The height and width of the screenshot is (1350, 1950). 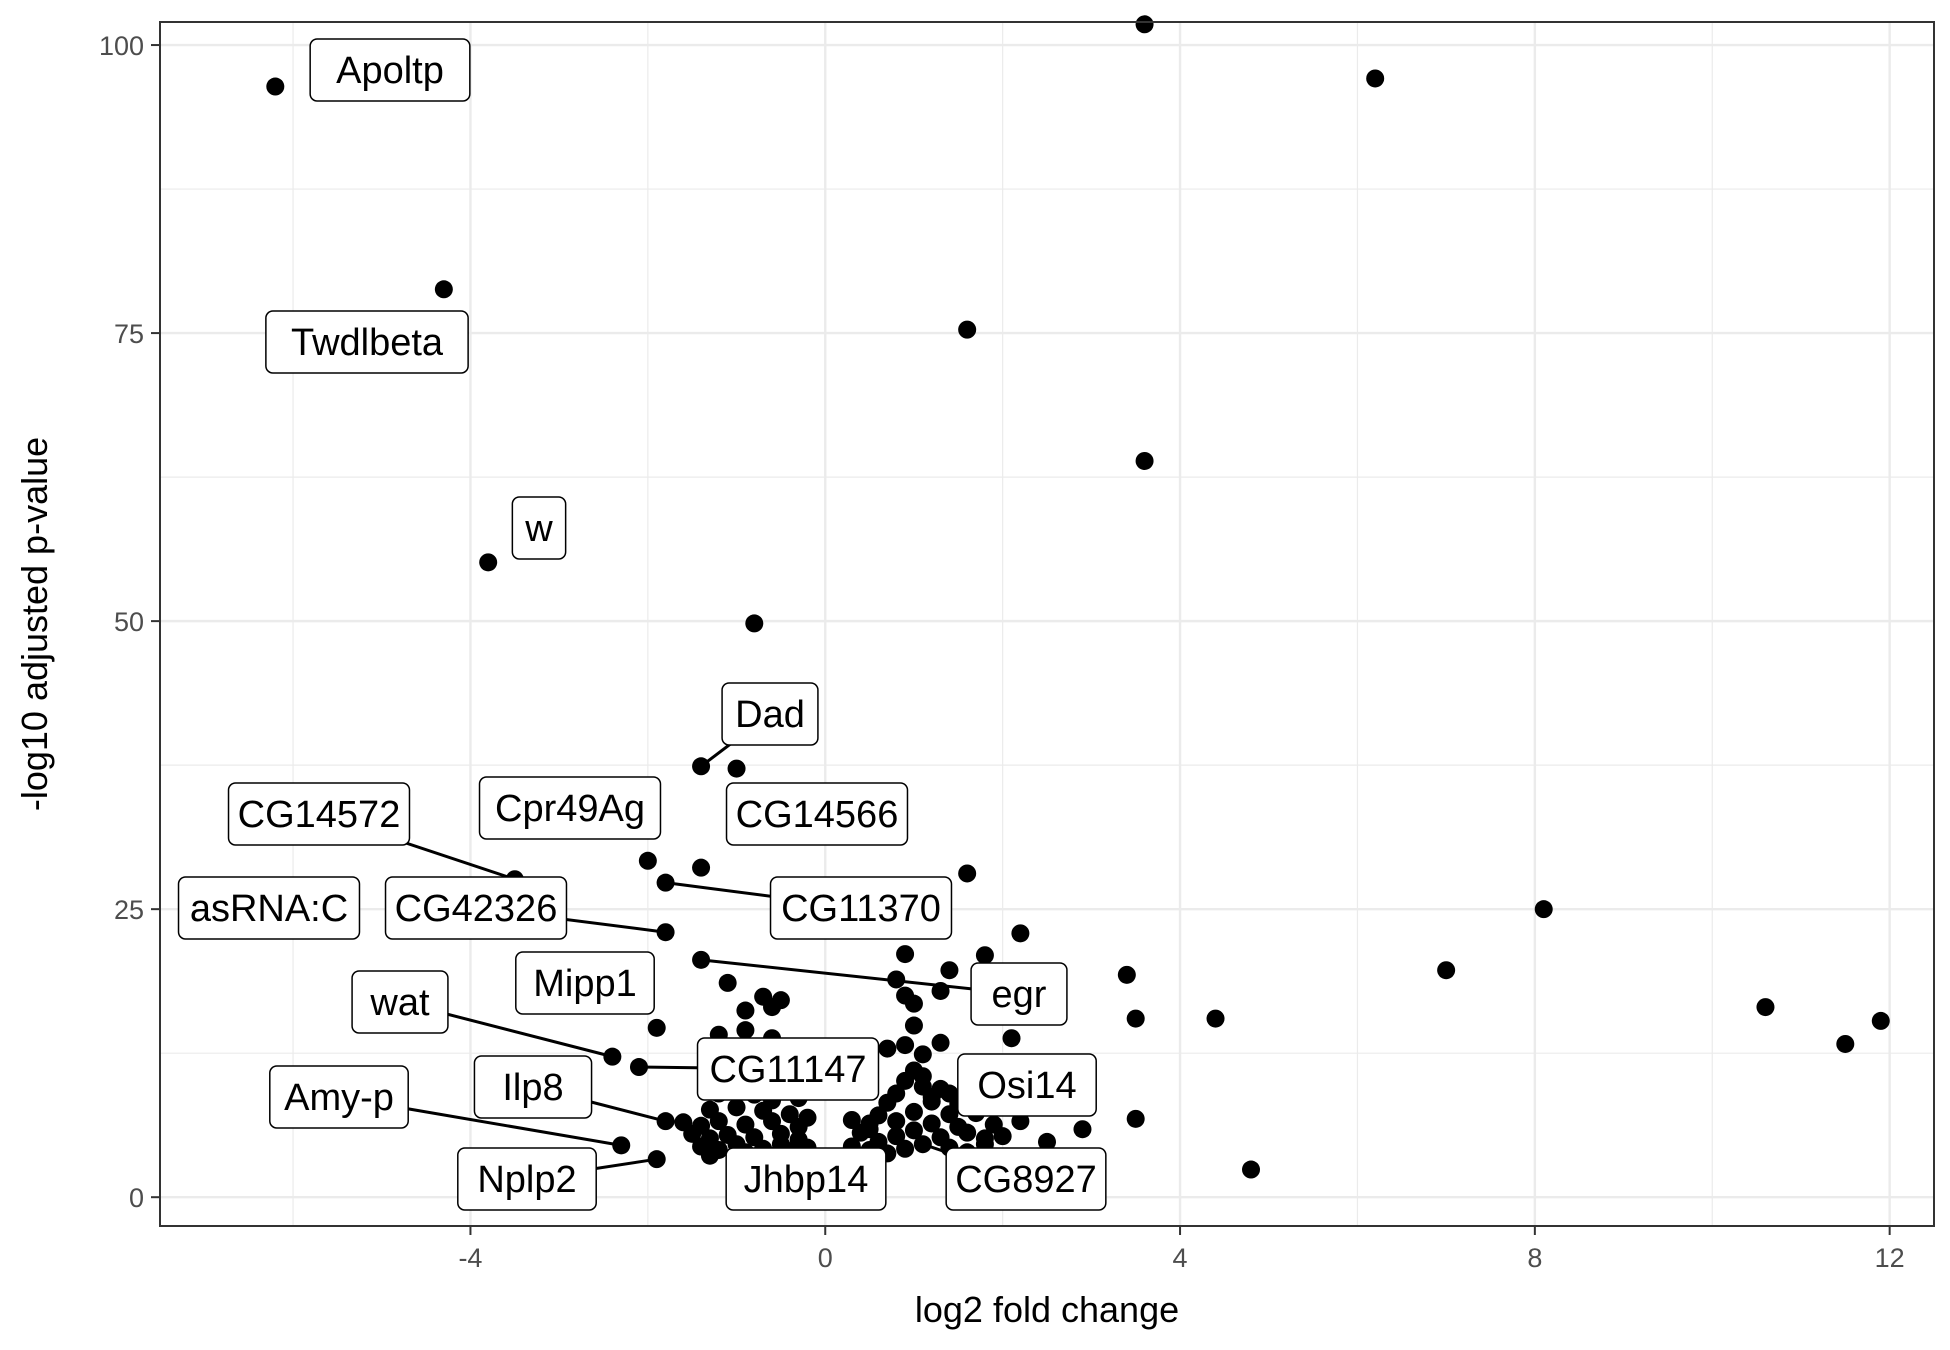 I want to click on gene-label-text: Ilp8, so click(x=532, y=1088).